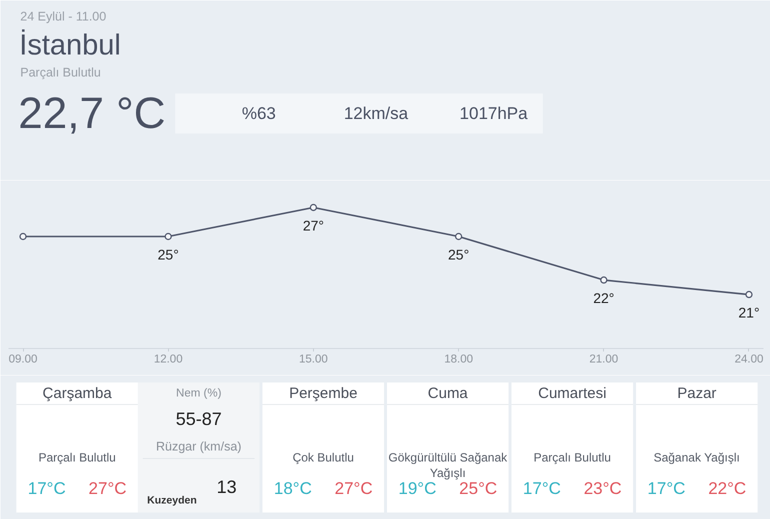 The height and width of the screenshot is (519, 770). I want to click on text: 22,7 °C, so click(92, 113).